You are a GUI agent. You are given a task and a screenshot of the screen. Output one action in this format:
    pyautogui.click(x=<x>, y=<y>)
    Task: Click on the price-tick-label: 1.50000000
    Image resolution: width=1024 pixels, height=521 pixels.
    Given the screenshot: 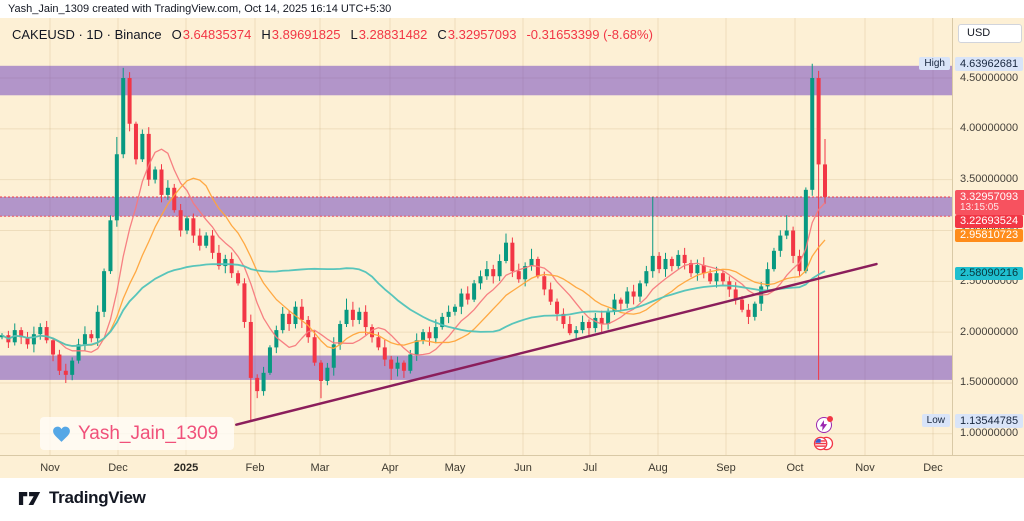 What is the action you would take?
    pyautogui.click(x=989, y=382)
    